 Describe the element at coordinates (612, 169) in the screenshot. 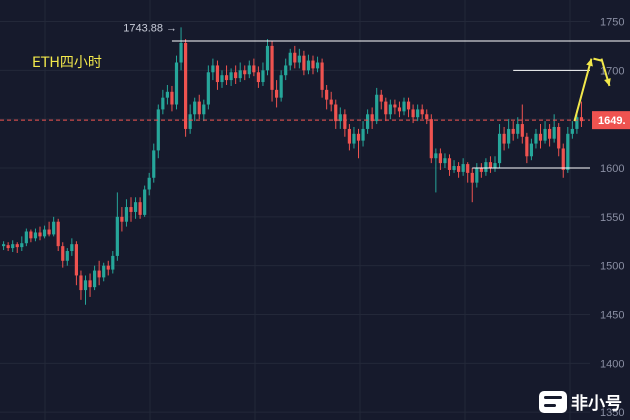

I see `y-tick-label: 1600` at that location.